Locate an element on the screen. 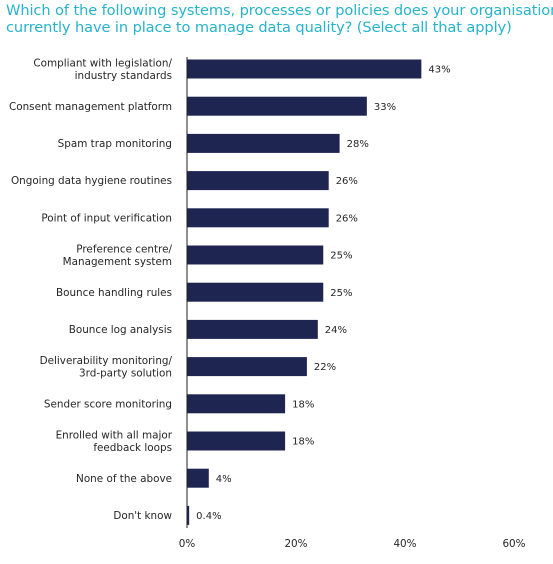 This screenshot has height=564, width=553. category-label: Preference centre/Management system is located at coordinates (118, 255).